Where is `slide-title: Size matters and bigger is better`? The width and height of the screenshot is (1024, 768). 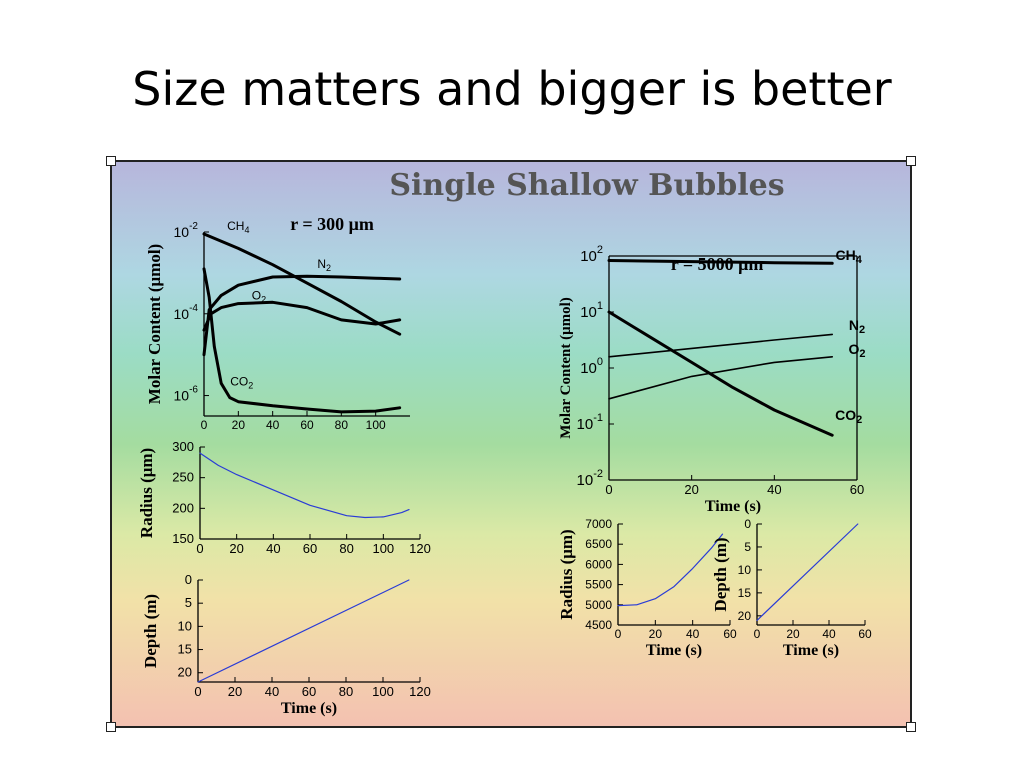
slide-title: Size matters and bigger is better is located at coordinates (512, 89).